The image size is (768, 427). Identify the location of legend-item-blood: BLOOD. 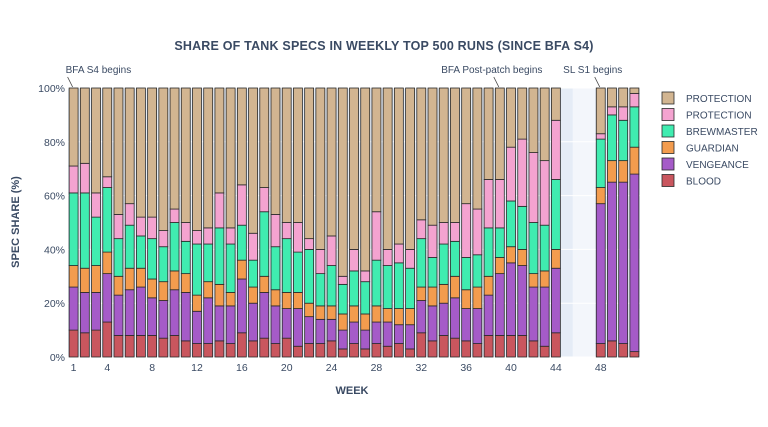
(691, 181).